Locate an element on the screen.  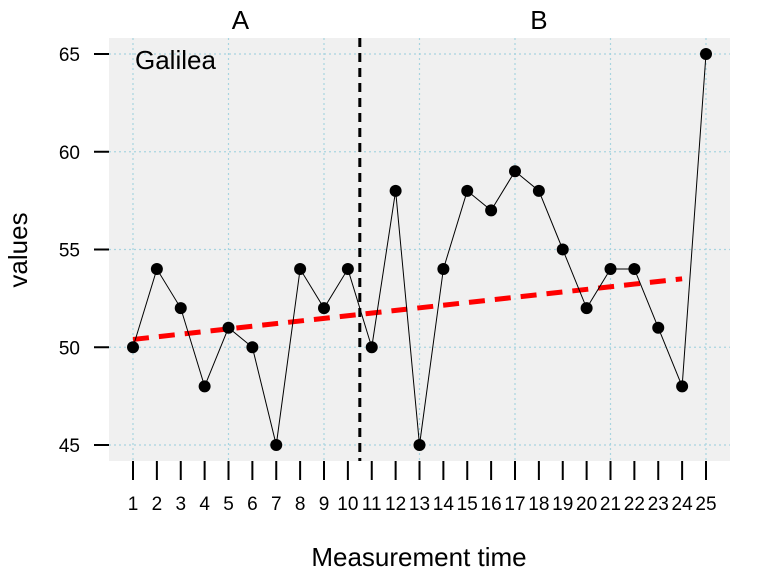
x-tick-label: 14 is located at coordinates (444, 504).